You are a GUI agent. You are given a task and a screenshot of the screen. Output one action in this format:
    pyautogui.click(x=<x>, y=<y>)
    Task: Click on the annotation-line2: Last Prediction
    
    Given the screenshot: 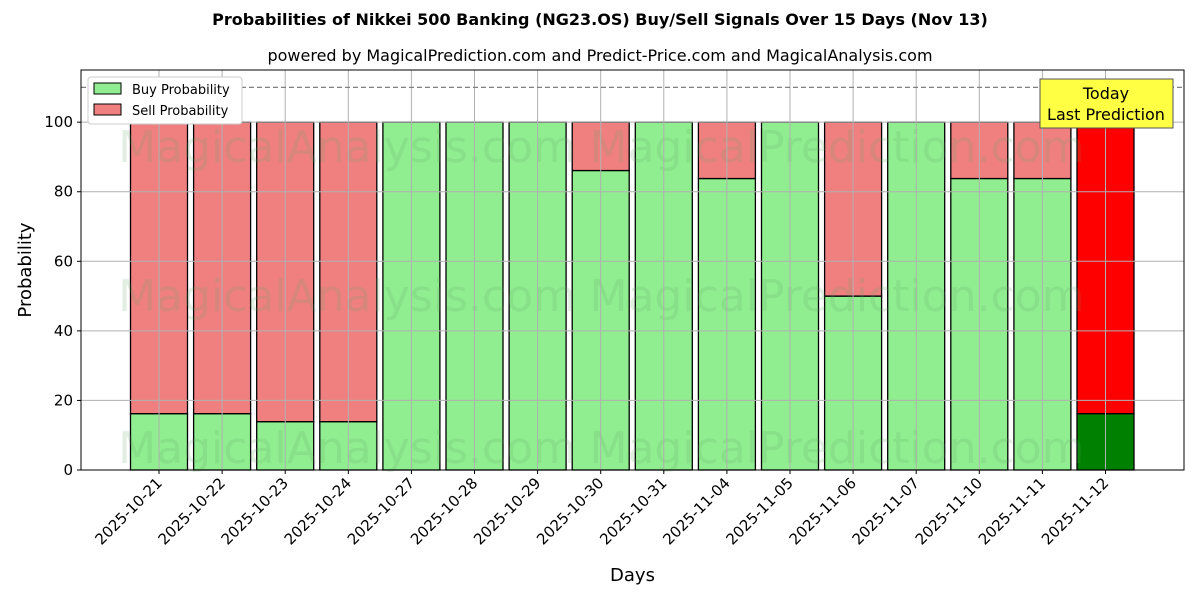 What is the action you would take?
    pyautogui.click(x=1106, y=114)
    